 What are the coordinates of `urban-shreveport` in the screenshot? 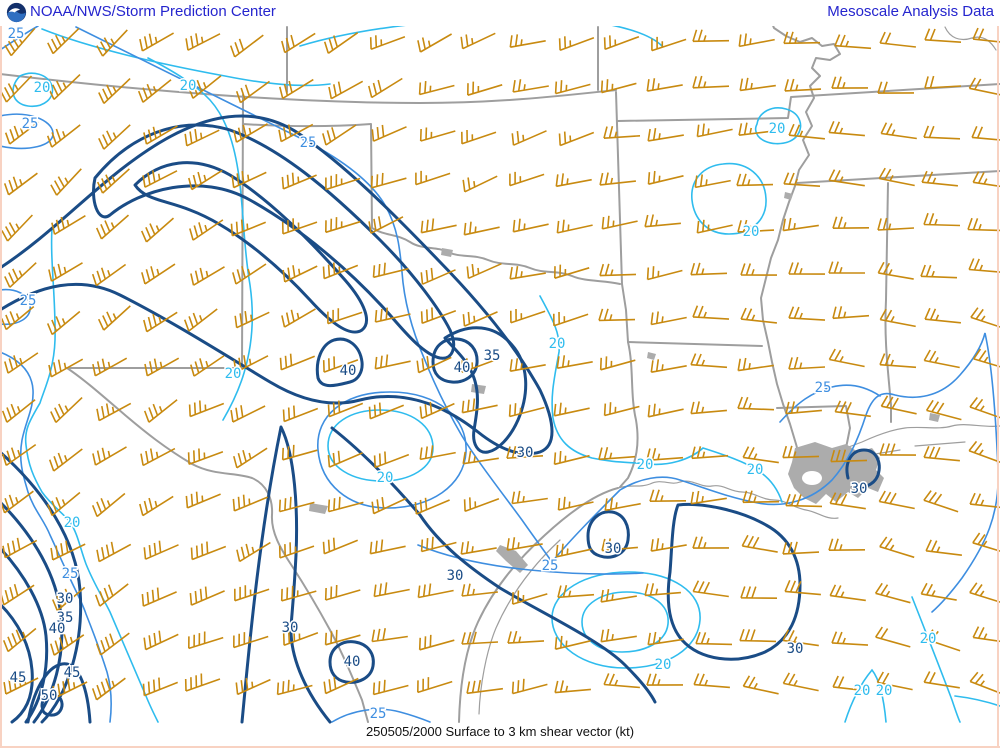 It's located at (651, 356).